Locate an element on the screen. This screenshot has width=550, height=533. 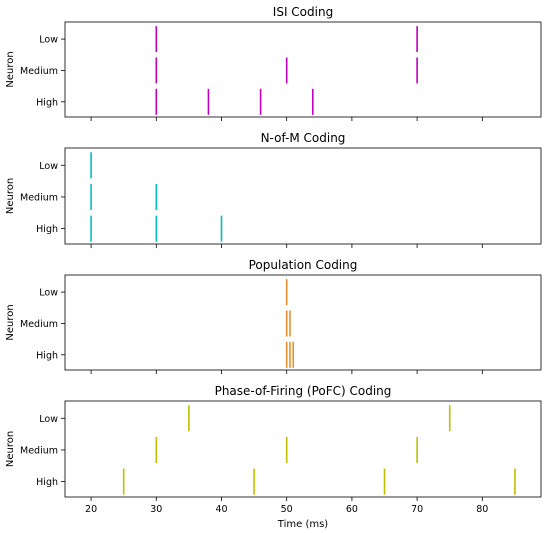
chart-title: Phase-of-Firing (PoFC) Coding is located at coordinates (303, 391).